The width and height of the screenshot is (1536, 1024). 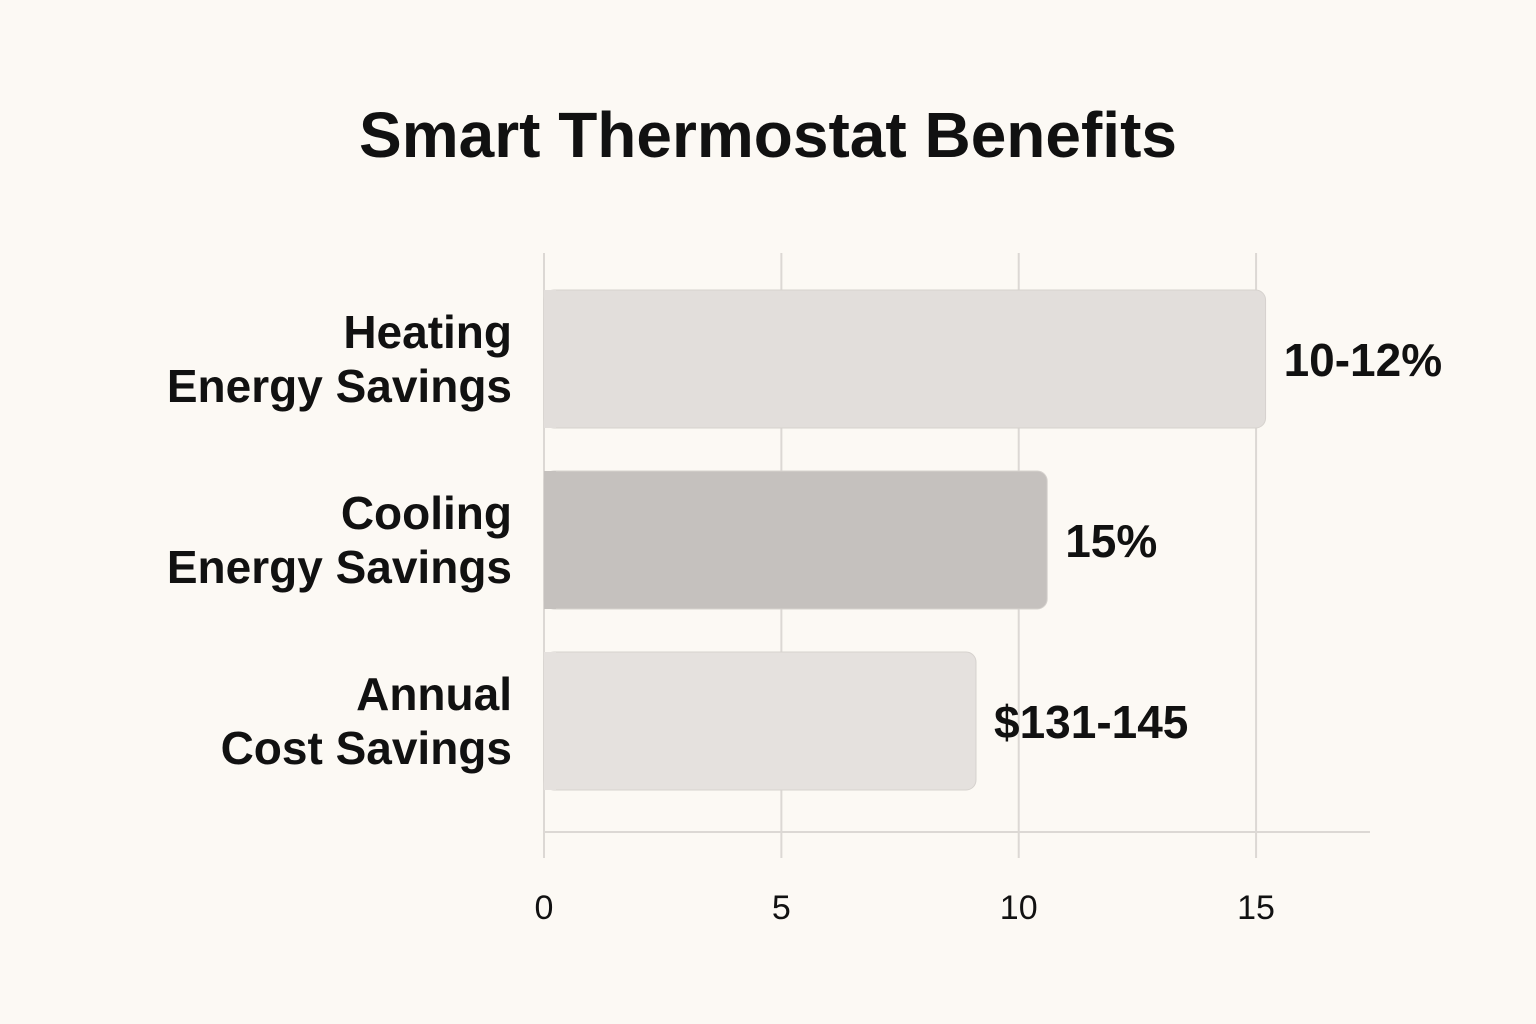 What do you see at coordinates (1363, 360) in the screenshot?
I see `data-label: 10-12%` at bounding box center [1363, 360].